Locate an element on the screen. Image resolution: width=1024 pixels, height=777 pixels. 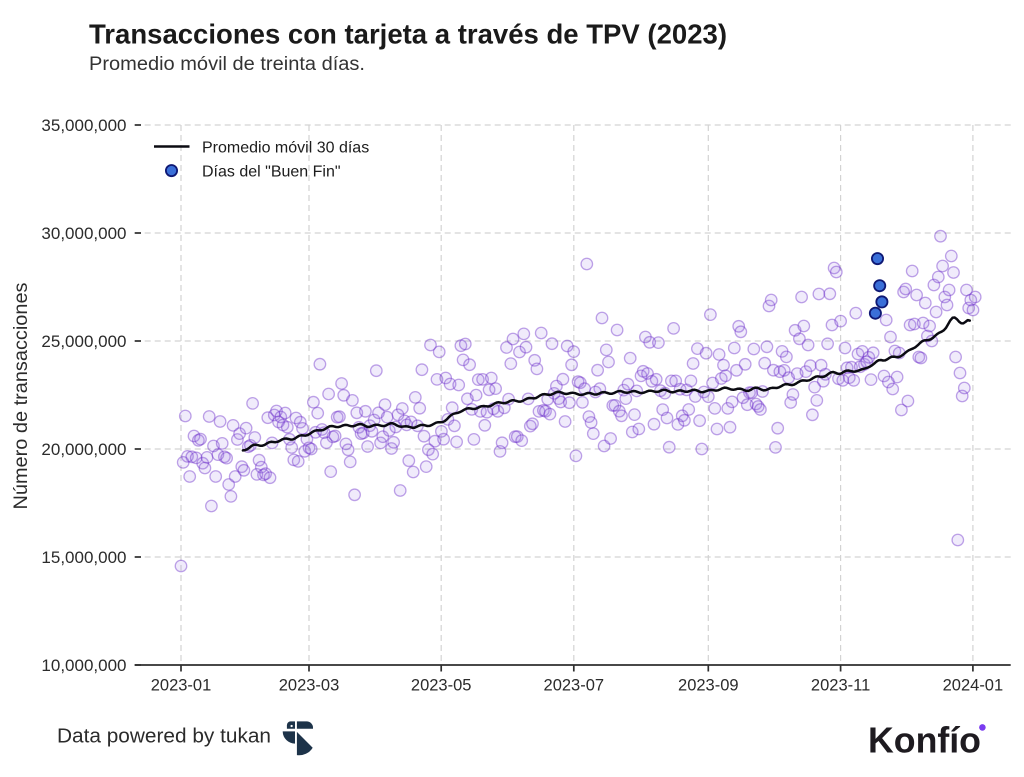
svg-text: 2023-03 is located at coordinates (309, 686).